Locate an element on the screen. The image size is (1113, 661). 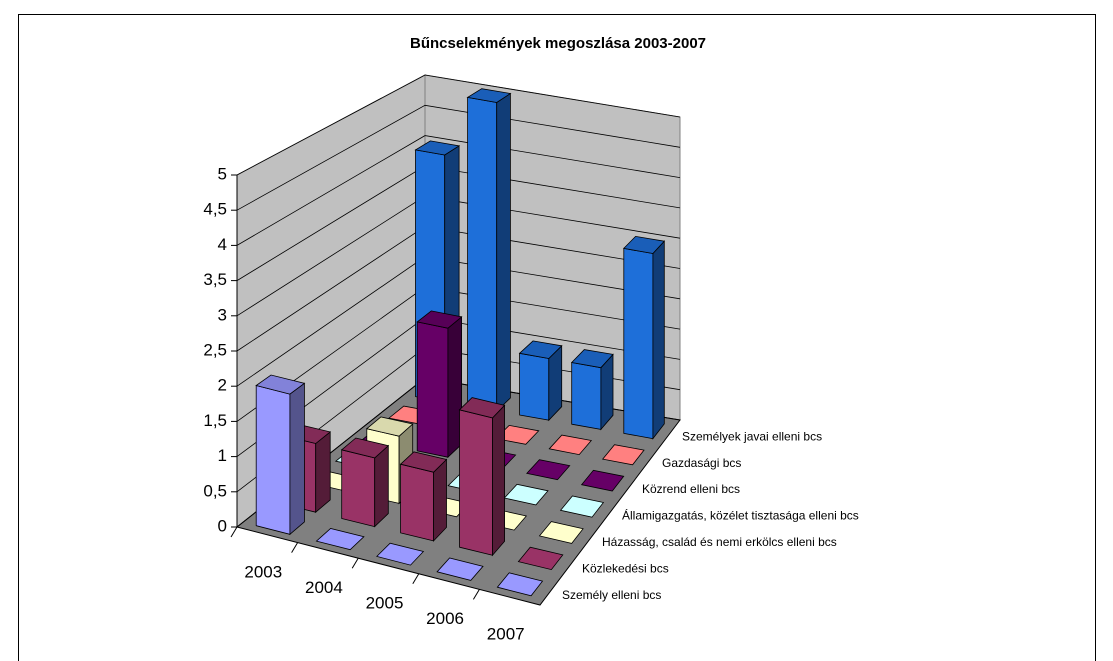
y-tick-label: 3,5 is located at coordinates (215, 279).